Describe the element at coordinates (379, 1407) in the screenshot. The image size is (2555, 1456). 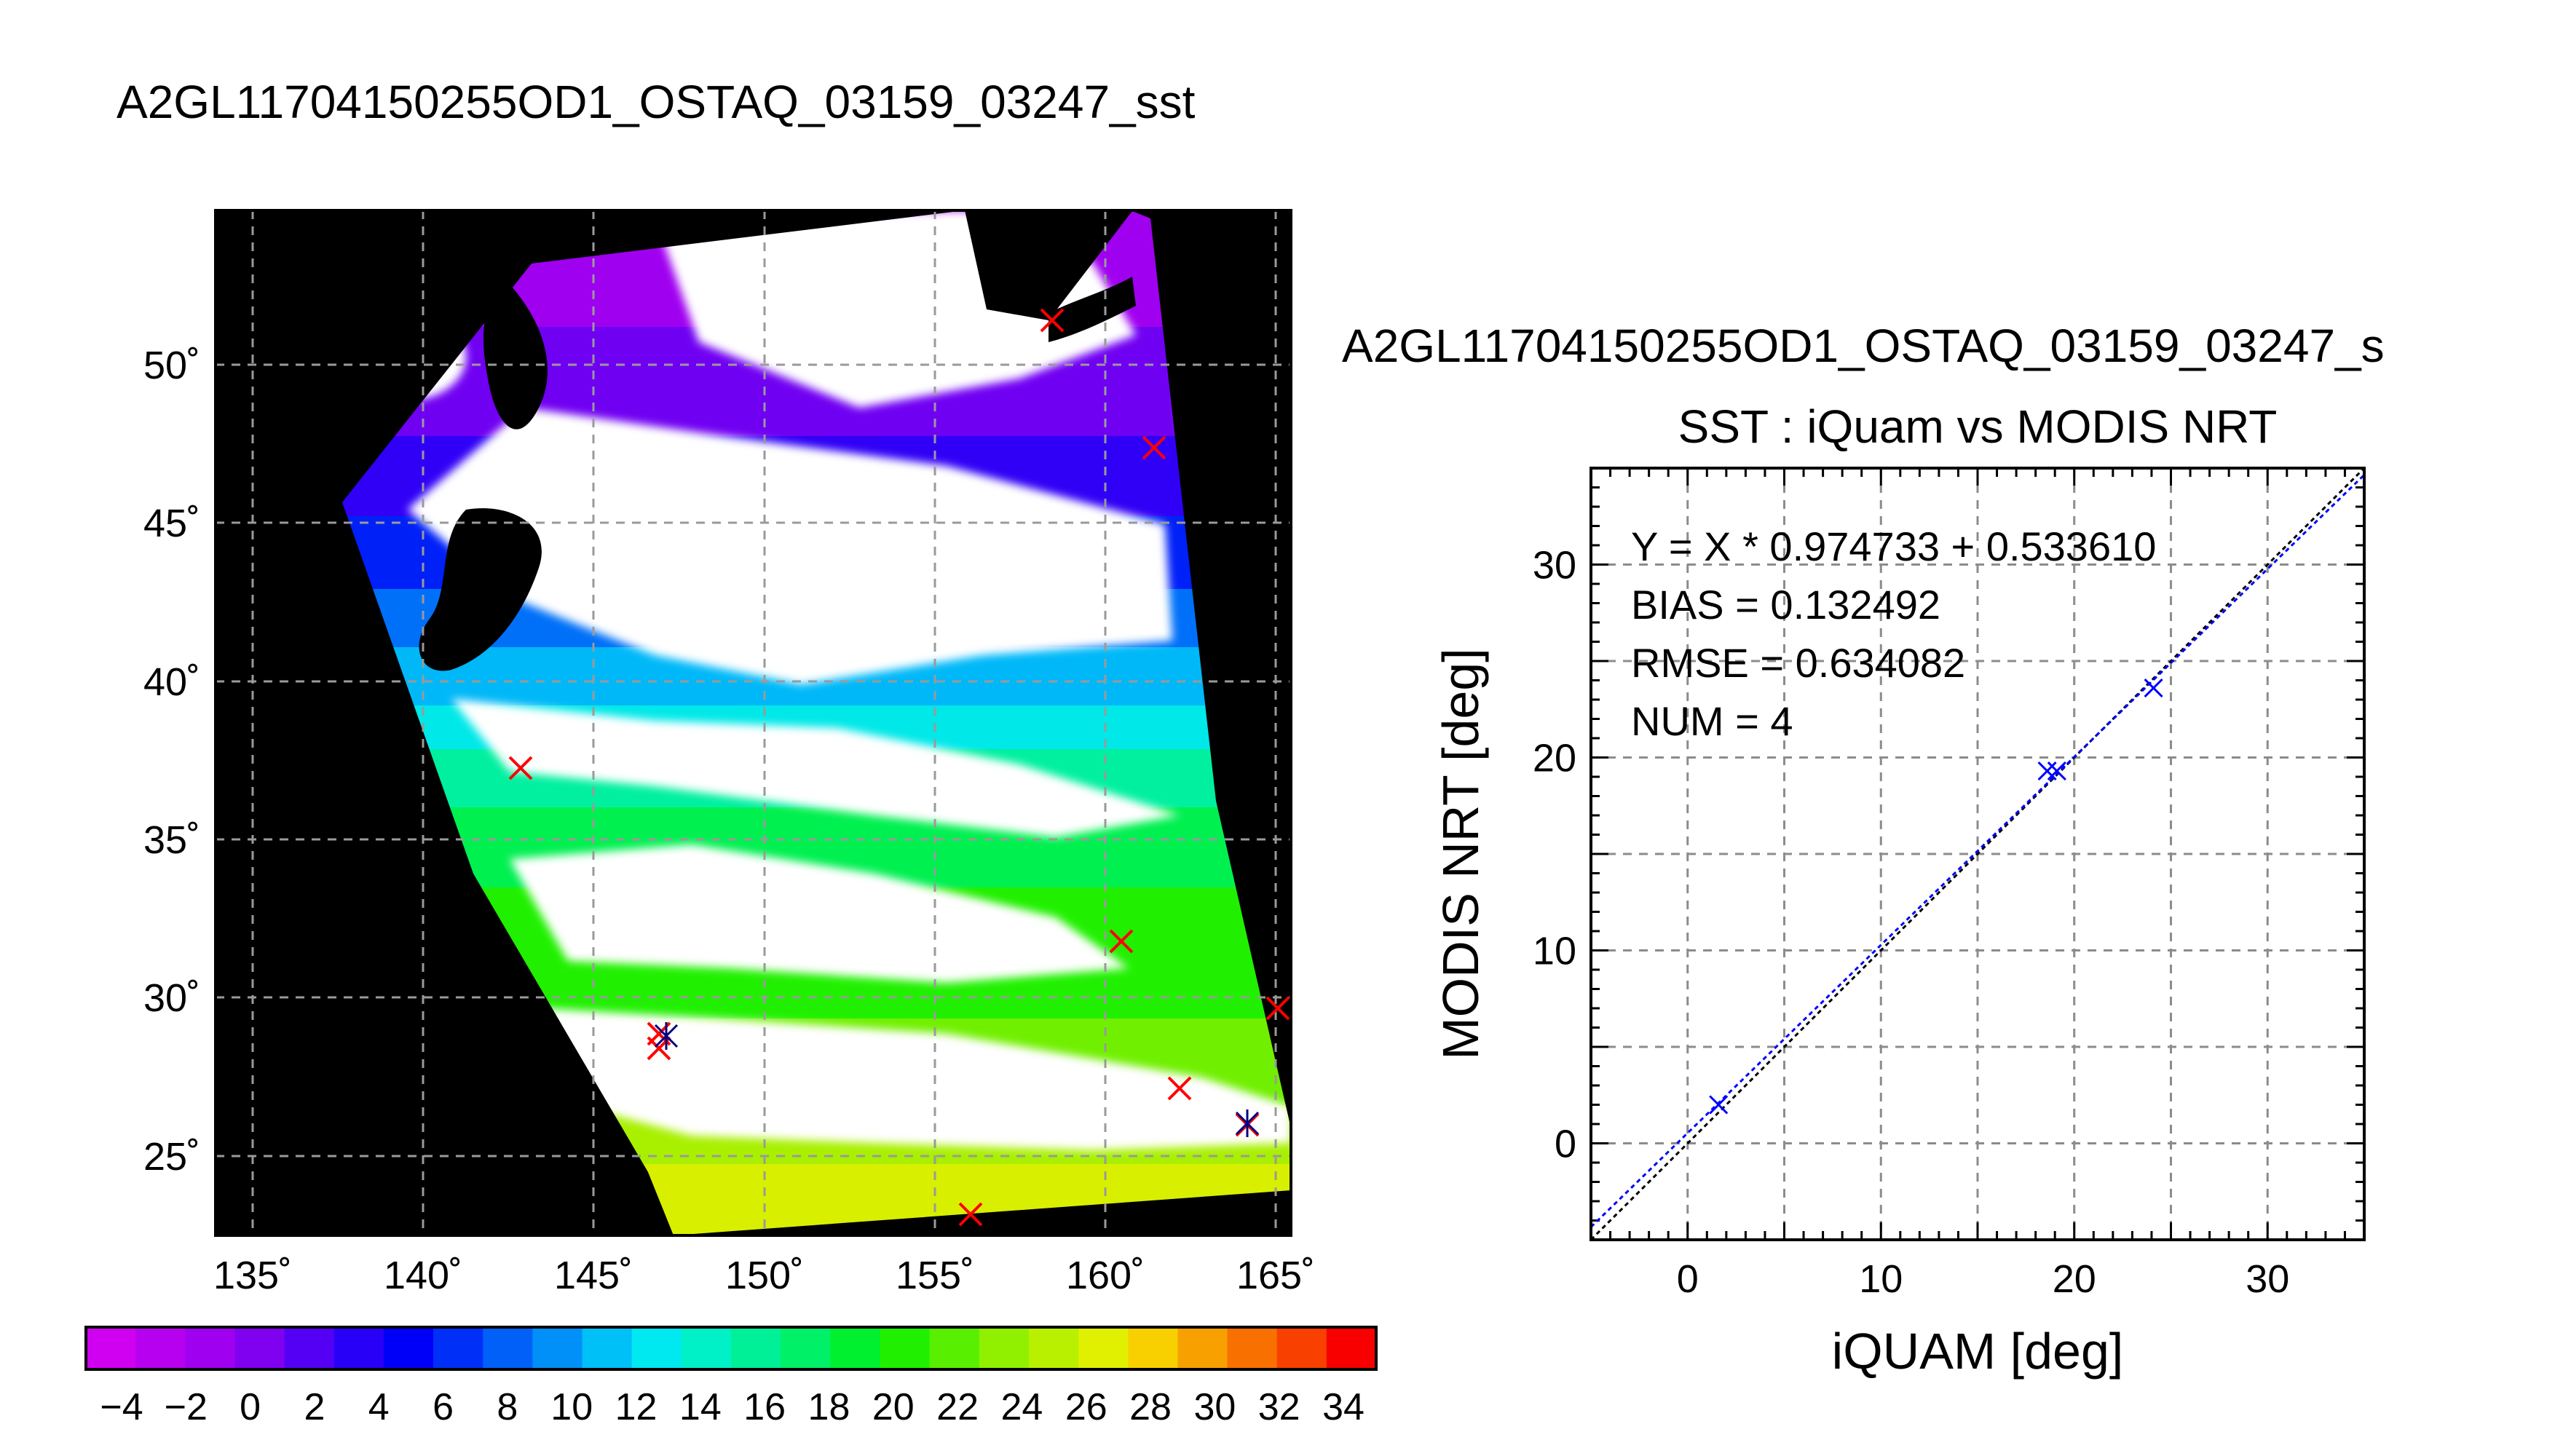
I see `colorbar-tick-label: 4` at that location.